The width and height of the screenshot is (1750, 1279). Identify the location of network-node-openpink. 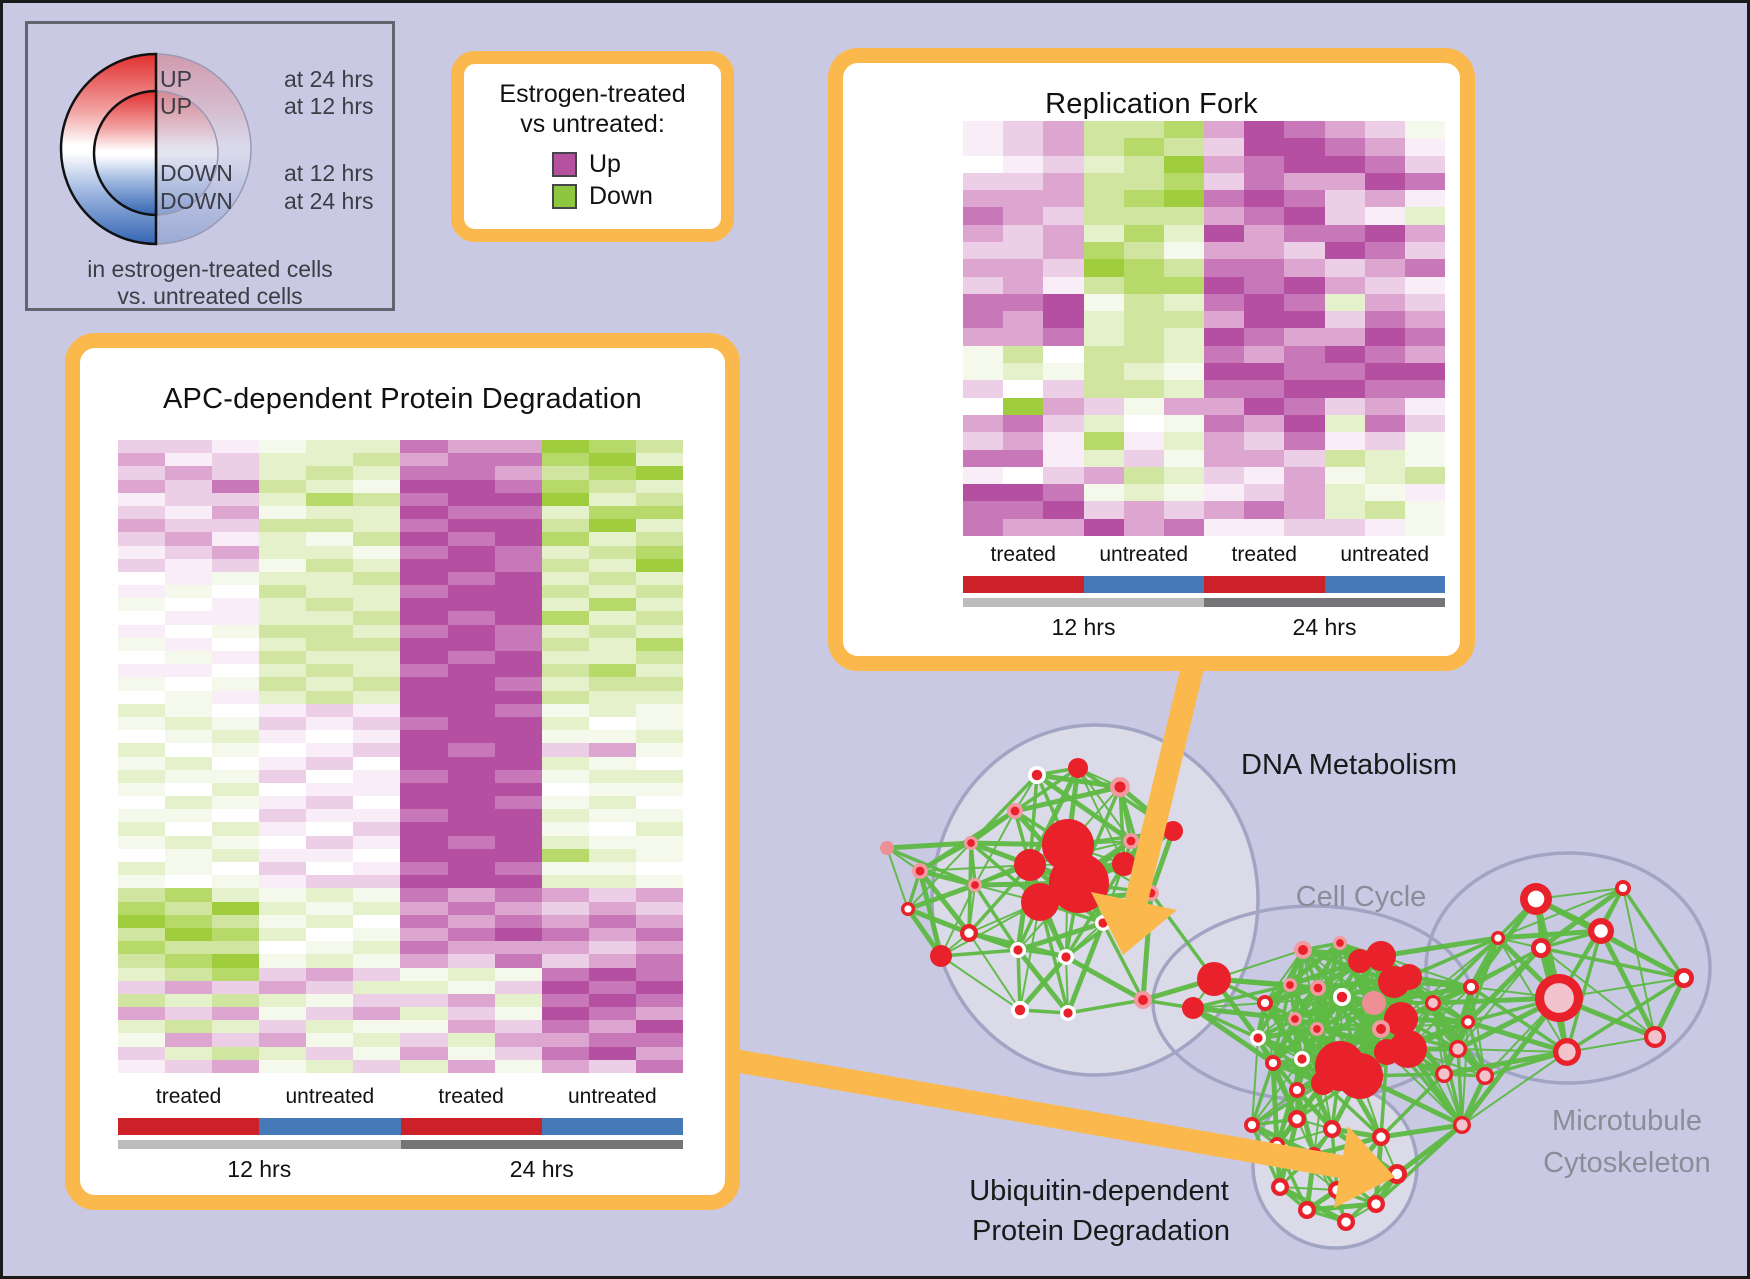
(1655, 1037).